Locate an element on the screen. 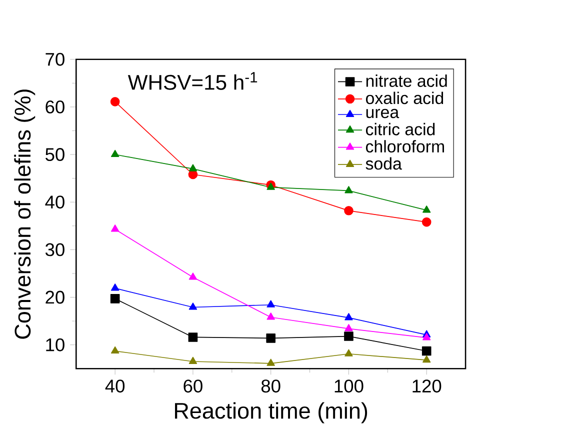 This screenshot has height=431, width=581. y-tick-label: 20 is located at coordinates (55, 297).